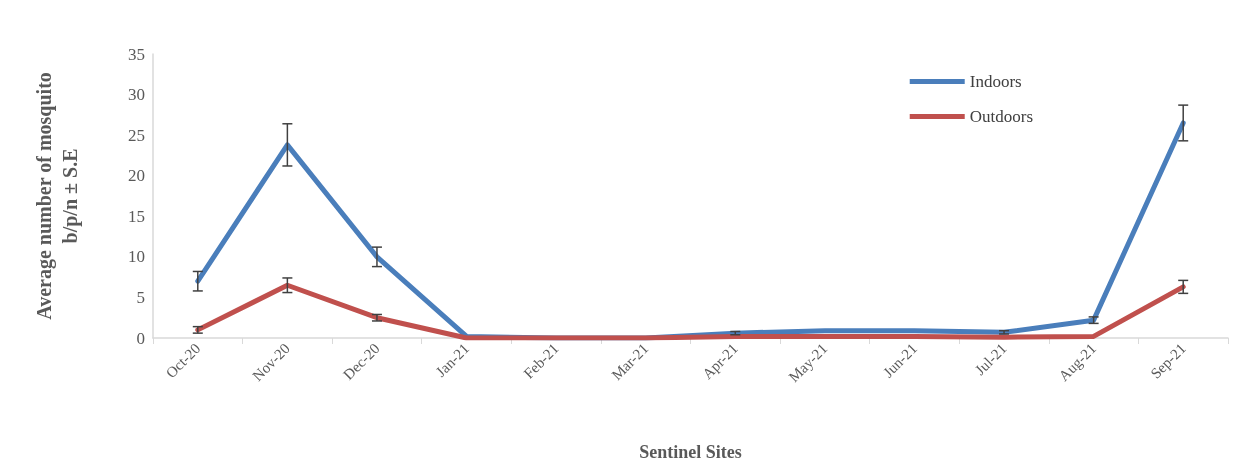 Image resolution: width=1256 pixels, height=474 pixels. I want to click on y-axis-title: Average number of mosquito b/p/n ± S.E, so click(57, 196).